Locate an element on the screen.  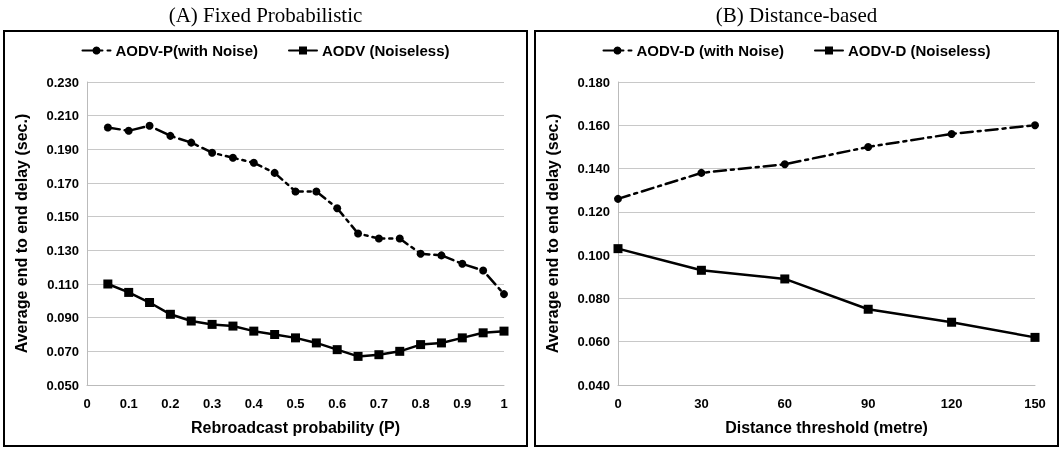
legend-label: AODV-P(with Noise) is located at coordinates (186, 50).